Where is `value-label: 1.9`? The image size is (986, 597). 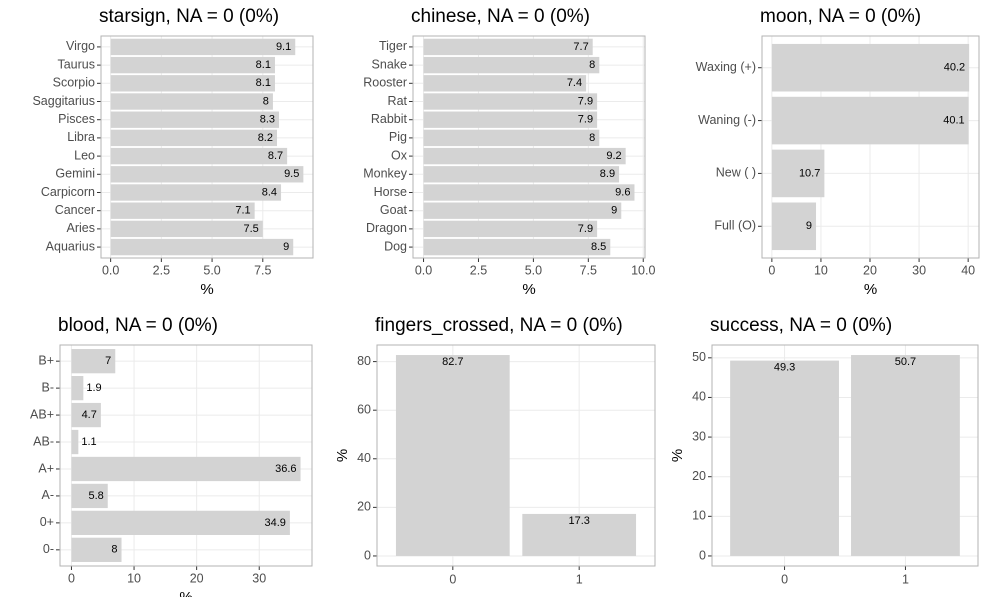
value-label: 1.9 is located at coordinates (93, 388).